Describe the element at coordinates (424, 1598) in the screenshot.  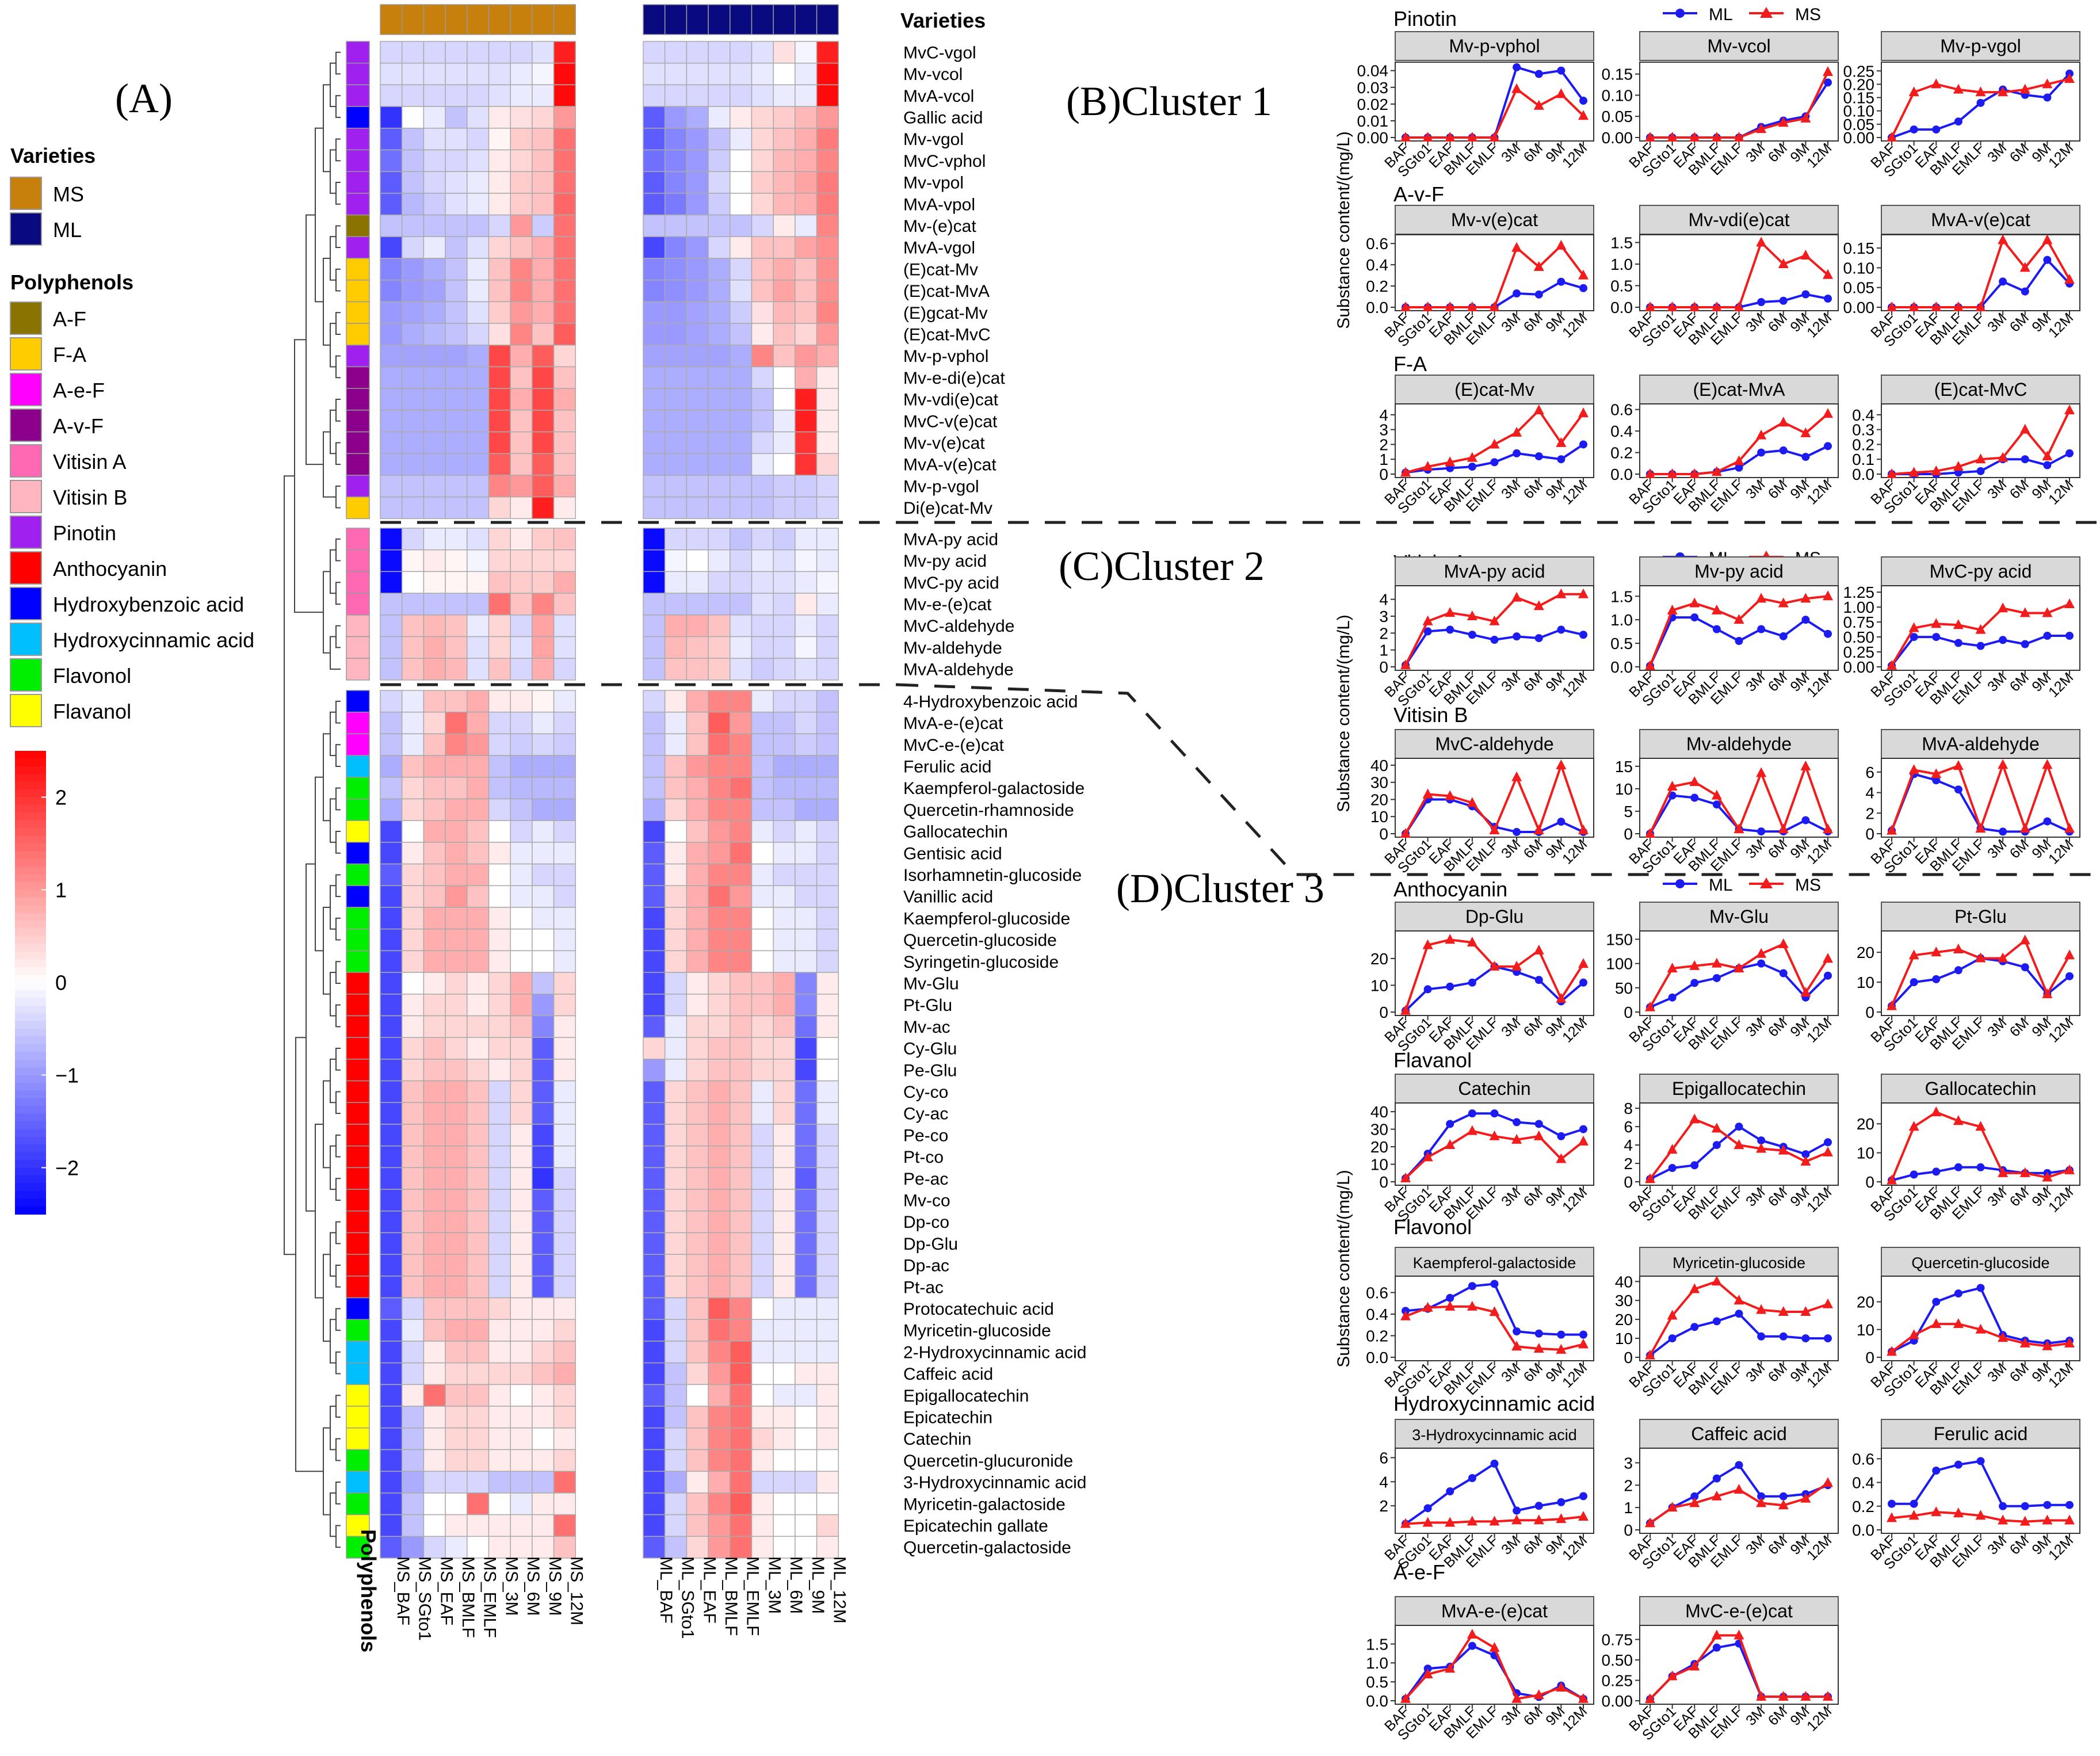
I see `column-label: MS_SGto1` at that location.